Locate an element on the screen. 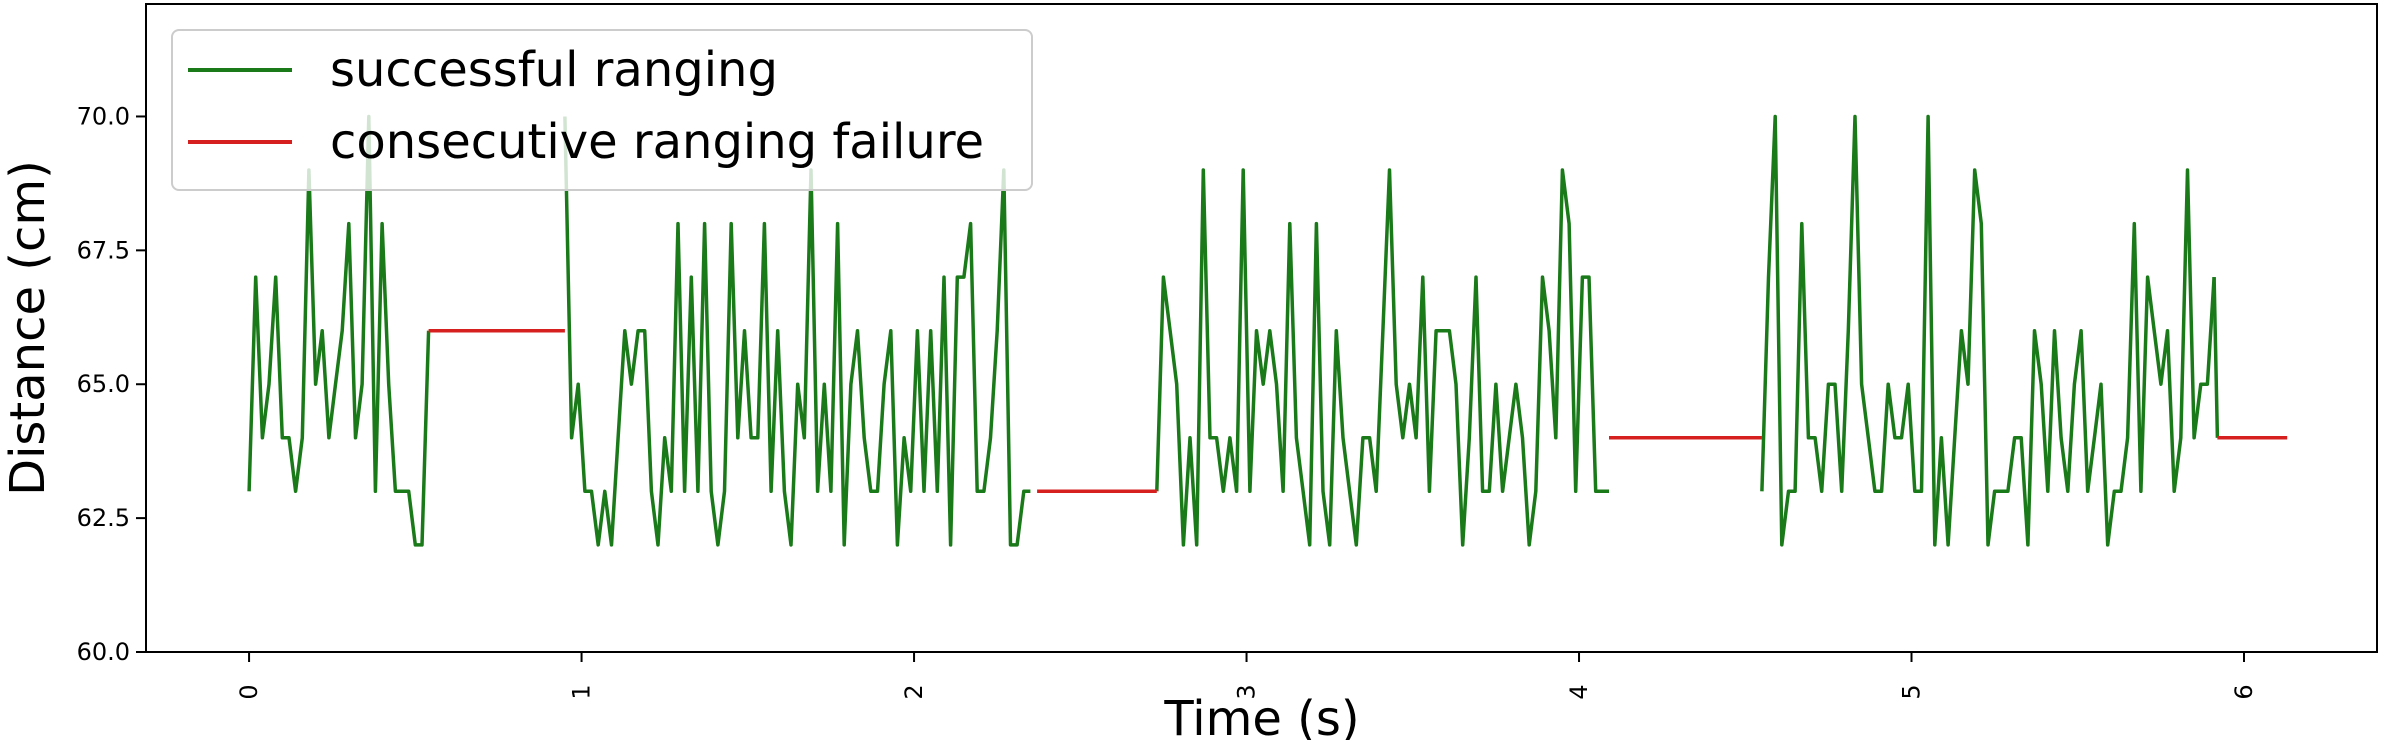 The height and width of the screenshot is (740, 2382). y-axis-title: Distance (cm) is located at coordinates (28, 328).